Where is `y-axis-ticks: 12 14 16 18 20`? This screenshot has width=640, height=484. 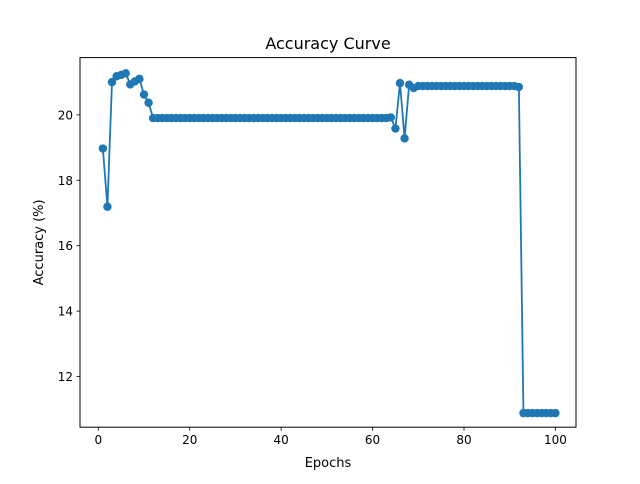 y-axis-ticks: 12 14 16 18 20 is located at coordinates (69, 246).